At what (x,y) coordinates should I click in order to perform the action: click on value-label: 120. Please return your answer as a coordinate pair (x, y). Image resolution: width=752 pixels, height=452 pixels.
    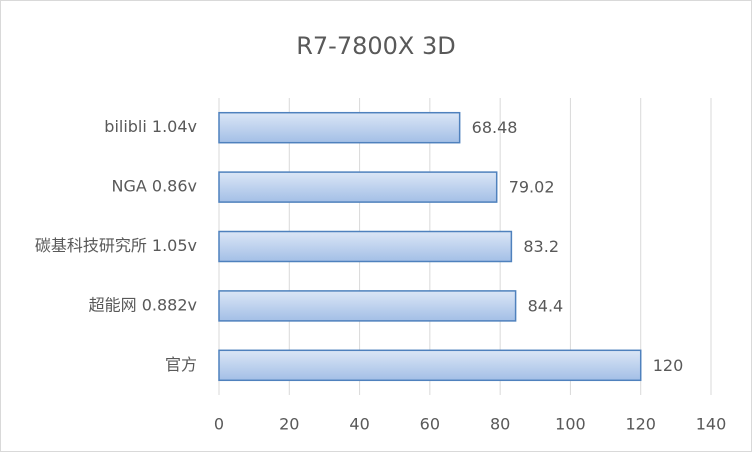
    Looking at the image, I should click on (668, 365).